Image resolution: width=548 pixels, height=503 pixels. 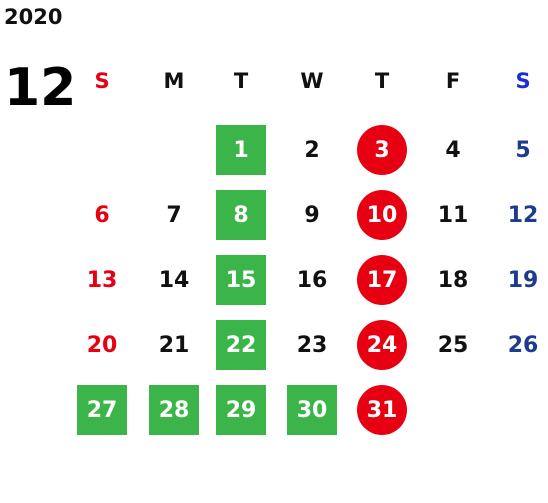 What do you see at coordinates (102, 81) in the screenshot?
I see `weekday-header-sun: S` at bounding box center [102, 81].